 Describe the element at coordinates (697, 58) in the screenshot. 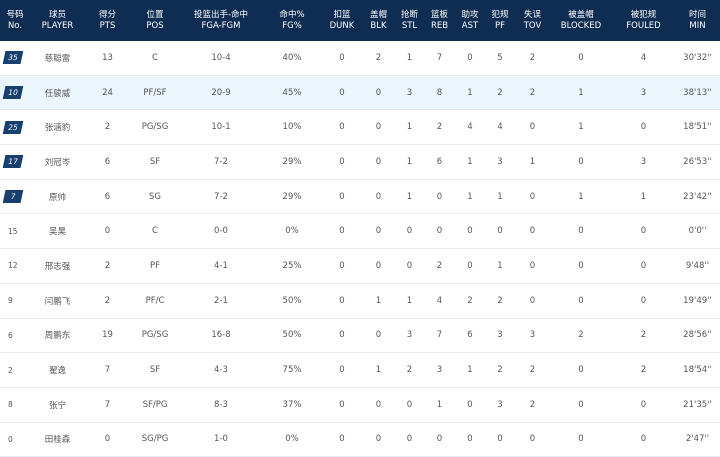

I see `stat-cell: 30'32''` at that location.